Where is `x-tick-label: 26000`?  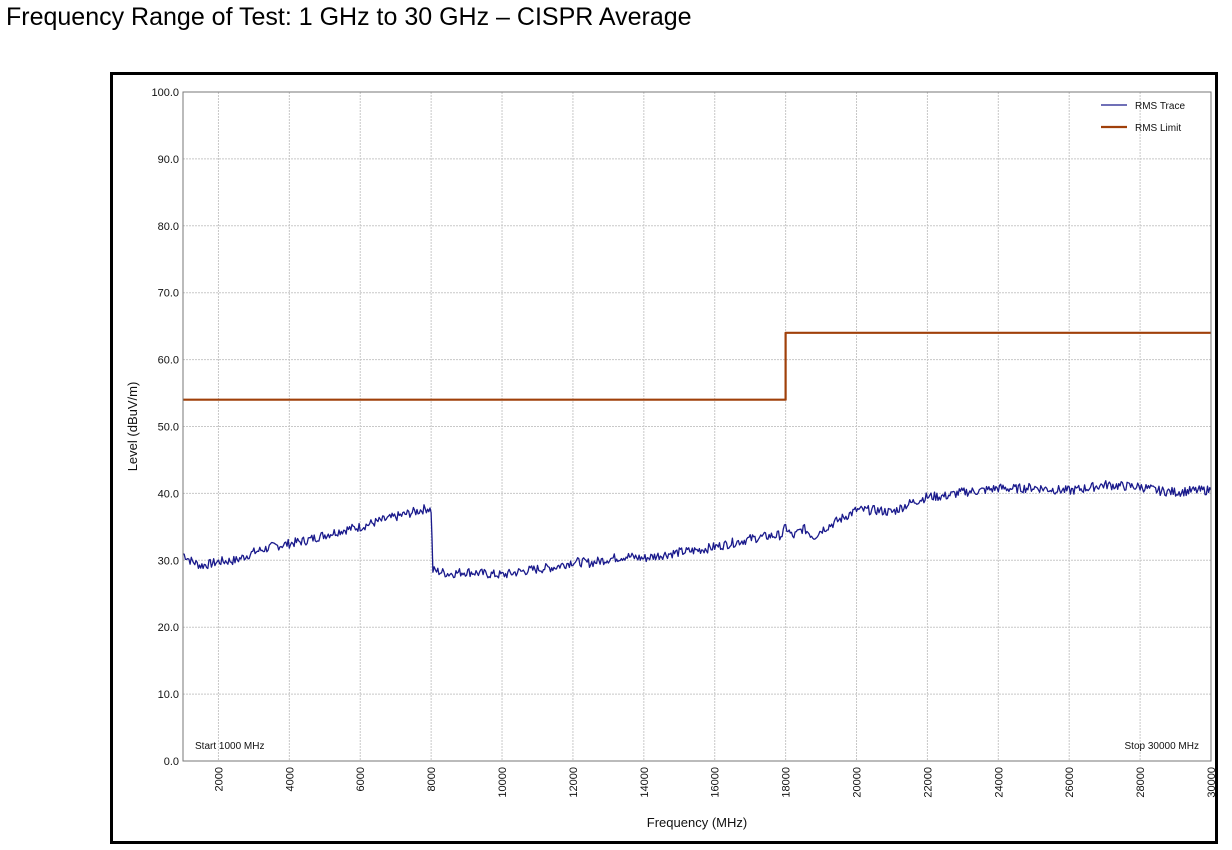 x-tick-label: 26000 is located at coordinates (1070, 782).